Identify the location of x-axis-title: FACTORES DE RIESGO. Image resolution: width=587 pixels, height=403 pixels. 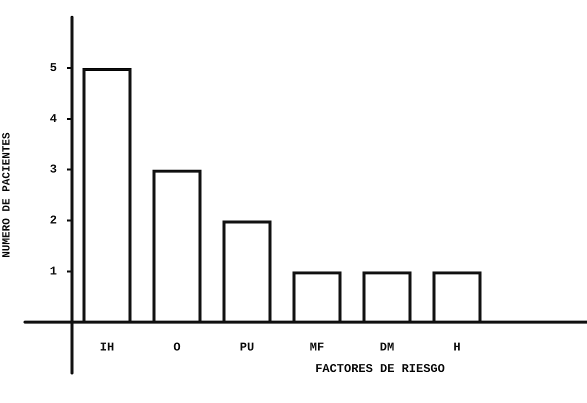
(380, 369).